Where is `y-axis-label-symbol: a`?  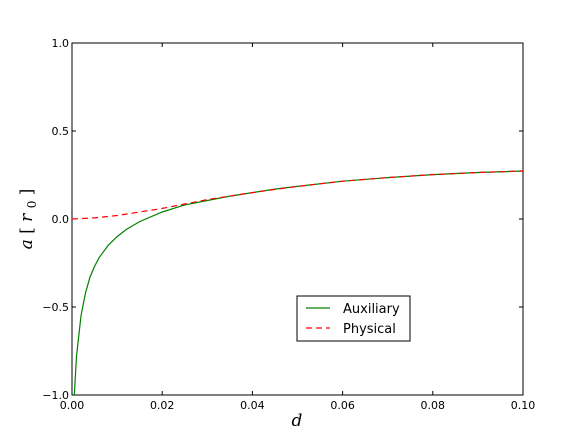
y-axis-label-symbol: a is located at coordinates (27, 244).